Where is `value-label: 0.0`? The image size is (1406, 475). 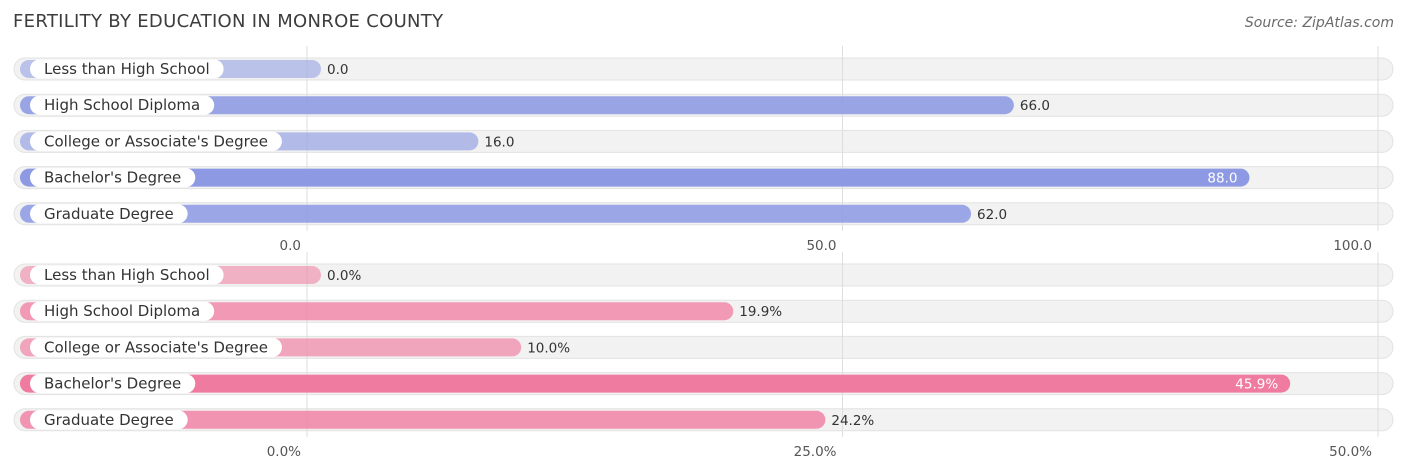 value-label: 0.0 is located at coordinates (337, 70).